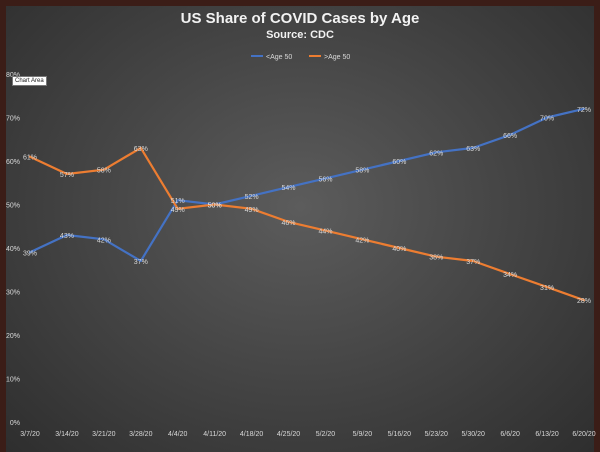 Image resolution: width=600 pixels, height=452 pixels. Describe the element at coordinates (510, 275) in the screenshot. I see `over-50-data-label: 34%` at that location.